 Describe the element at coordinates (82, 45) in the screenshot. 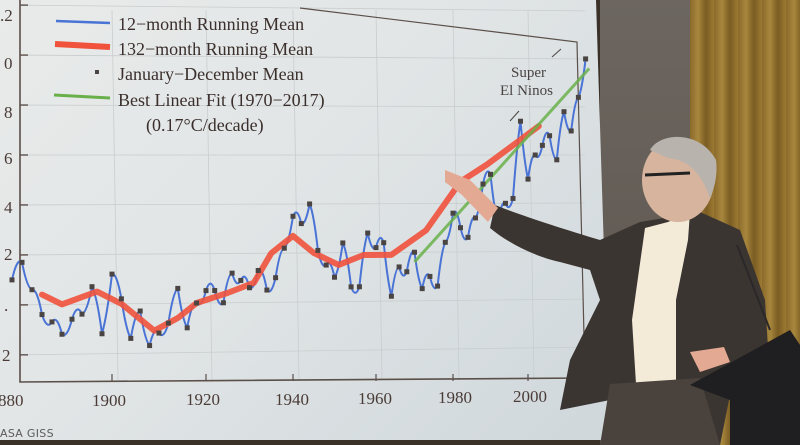

I see `legend-swatch-red` at that location.